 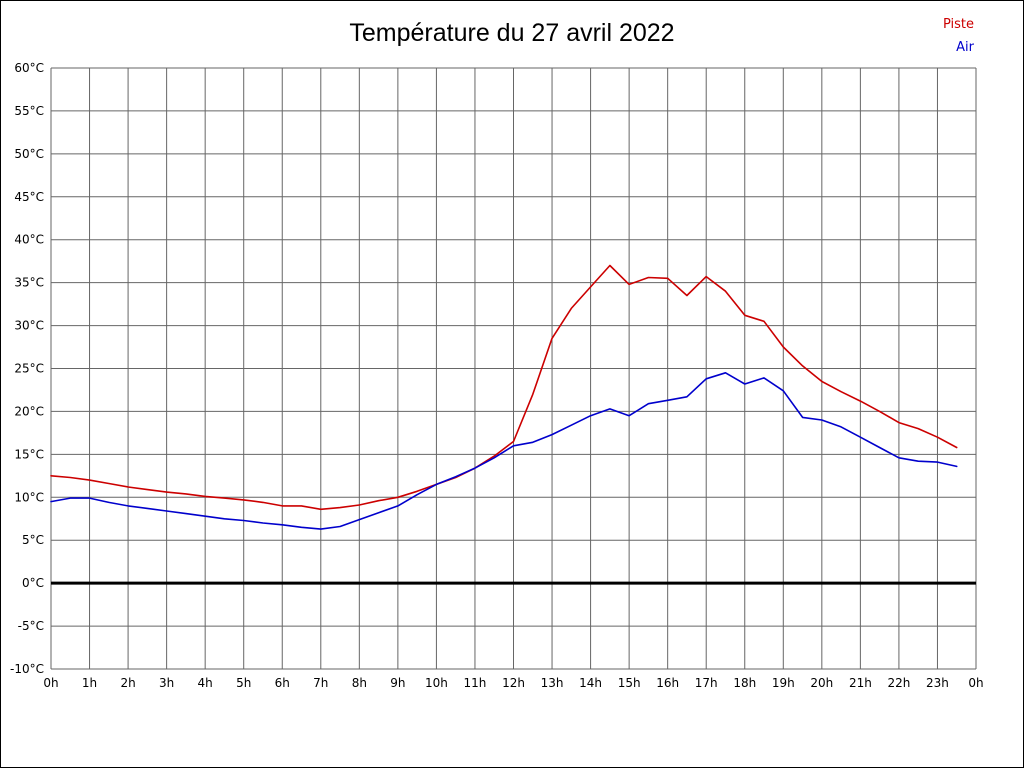 What do you see at coordinates (706, 683) in the screenshot?
I see `x-tick-label: 17h` at bounding box center [706, 683].